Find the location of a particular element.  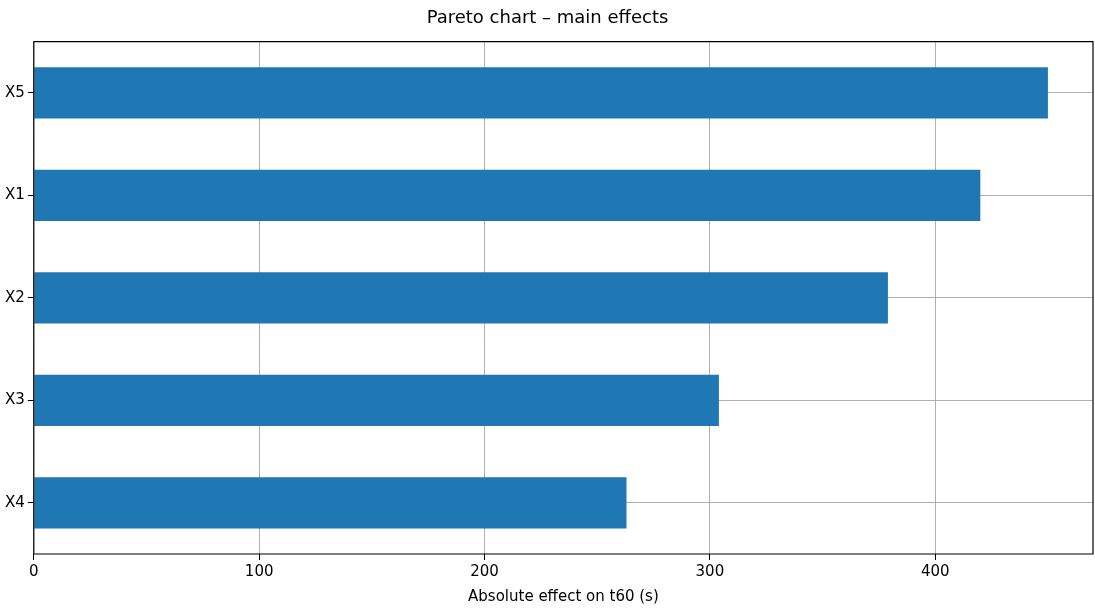

y-tick-label: X2 is located at coordinates (14, 296).